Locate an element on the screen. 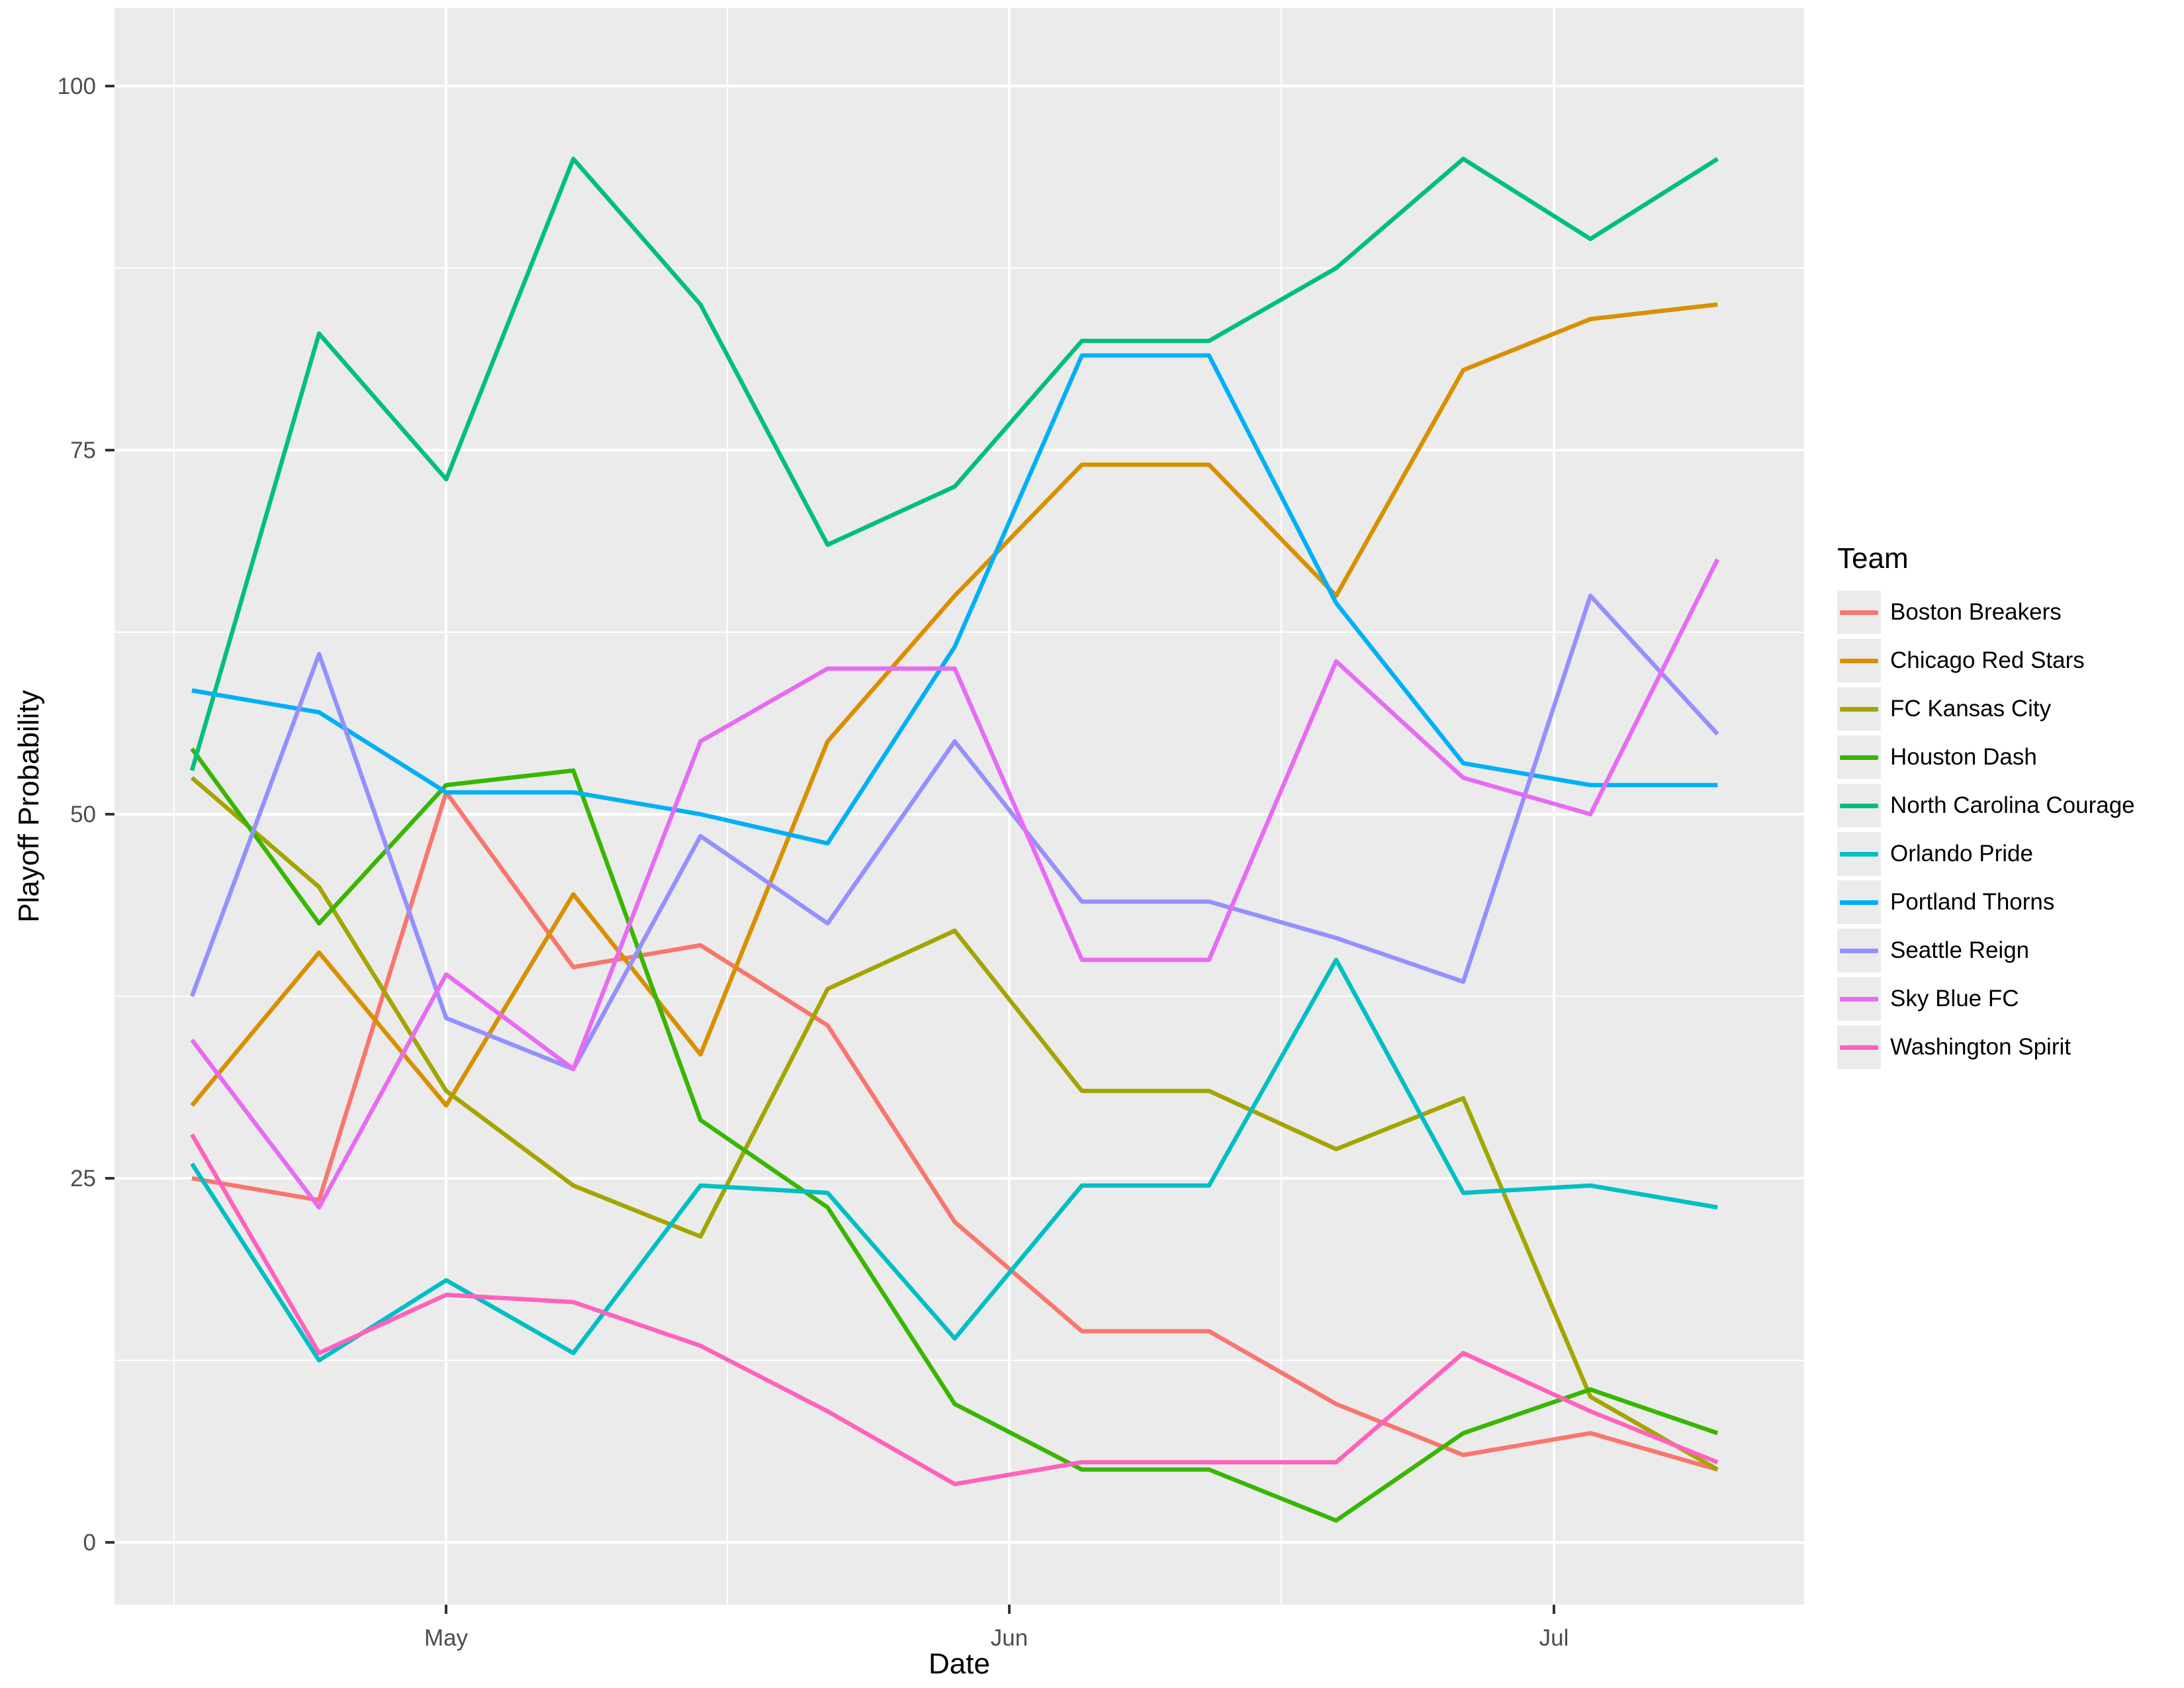 Image resolution: width=2184 pixels, height=1688 pixels. legend-item-north-carolina-courage: North Carolina Courage is located at coordinates (1986, 805).